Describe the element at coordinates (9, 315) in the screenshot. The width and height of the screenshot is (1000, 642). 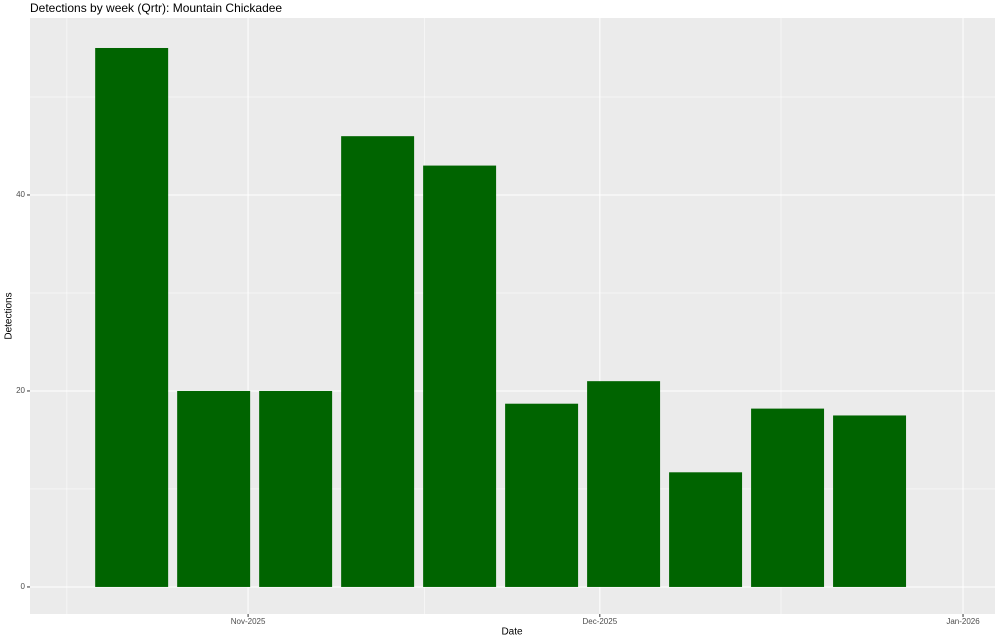
I see `y-axis-label: Detections` at that location.